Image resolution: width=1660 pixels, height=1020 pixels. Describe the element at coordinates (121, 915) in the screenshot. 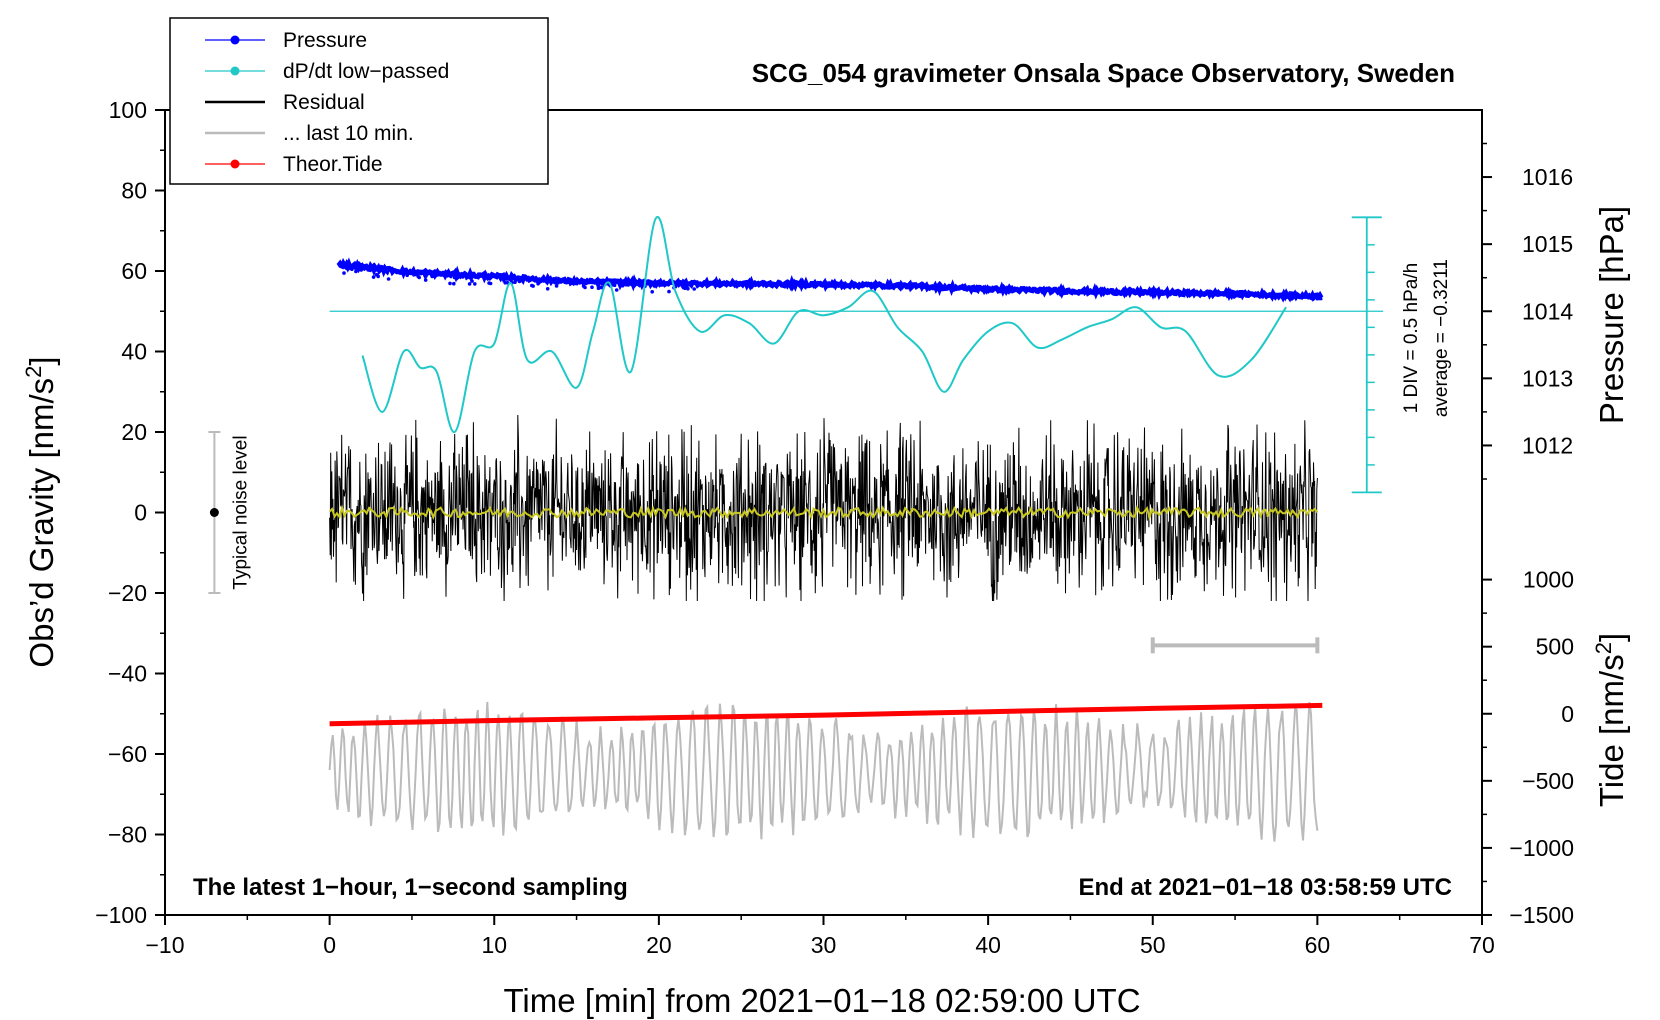

I see `y-tick-label: −100` at that location.